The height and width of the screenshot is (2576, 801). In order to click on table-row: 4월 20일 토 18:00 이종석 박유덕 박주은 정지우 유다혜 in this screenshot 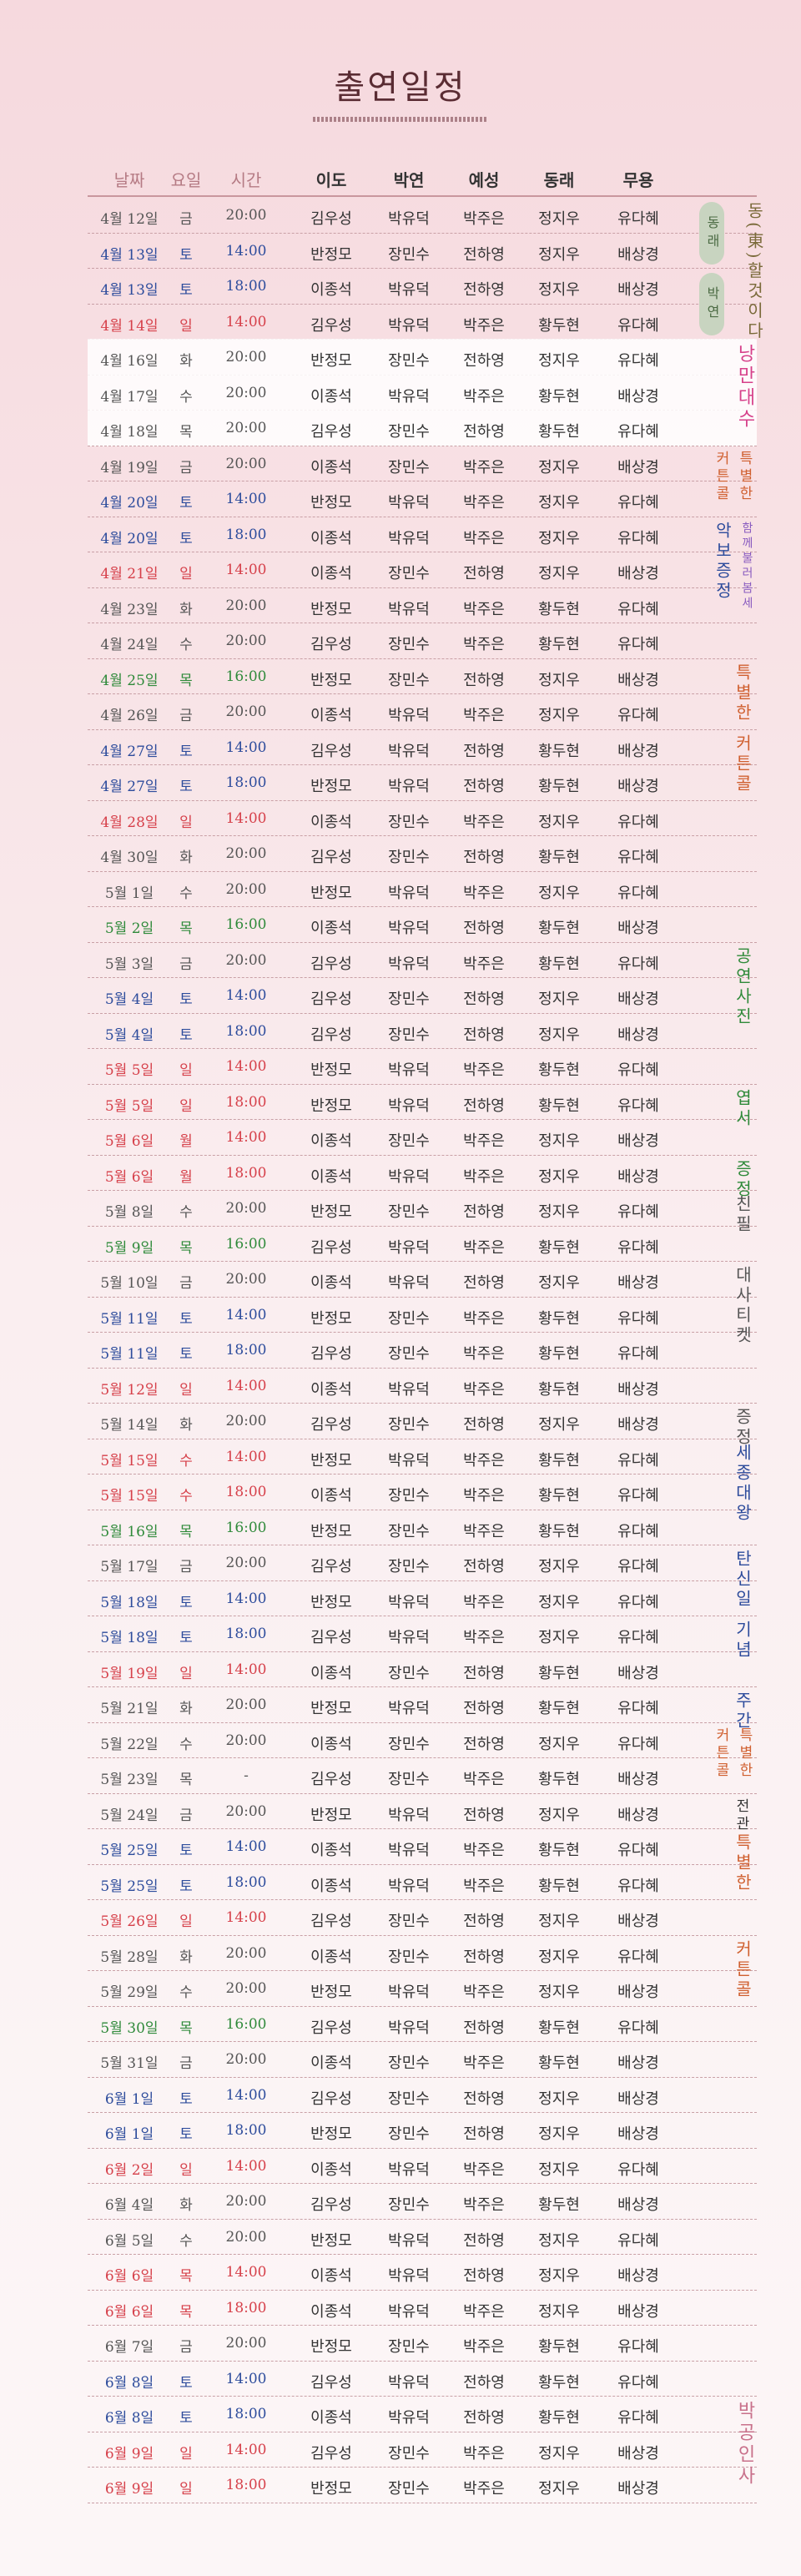, I will do `click(422, 534)`.